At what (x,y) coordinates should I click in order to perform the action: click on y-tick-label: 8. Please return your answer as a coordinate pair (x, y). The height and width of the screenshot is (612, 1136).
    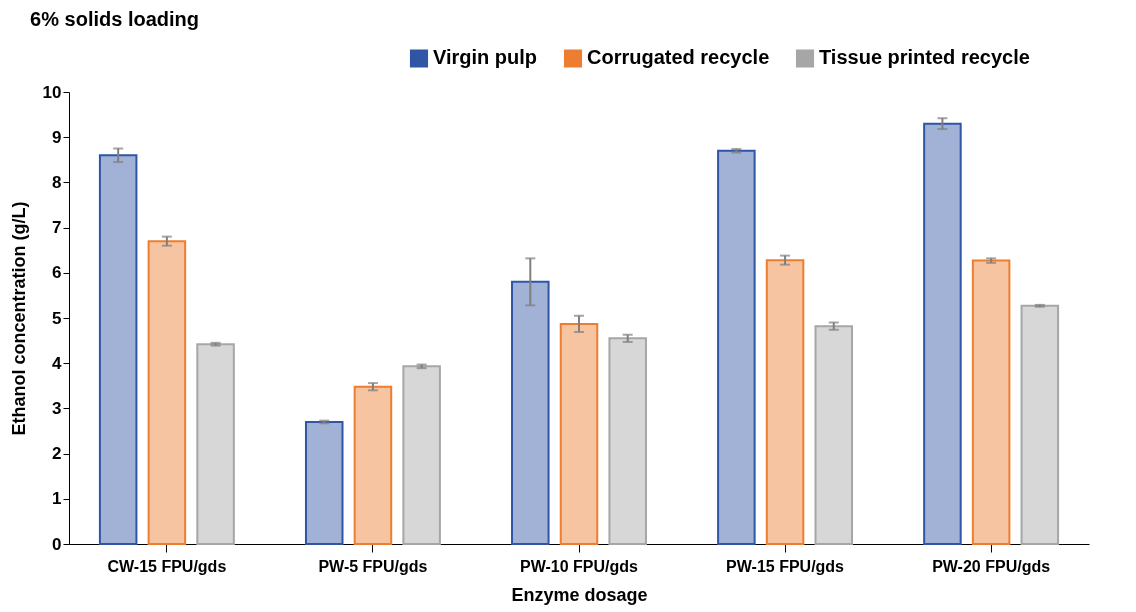
    Looking at the image, I should click on (57, 182).